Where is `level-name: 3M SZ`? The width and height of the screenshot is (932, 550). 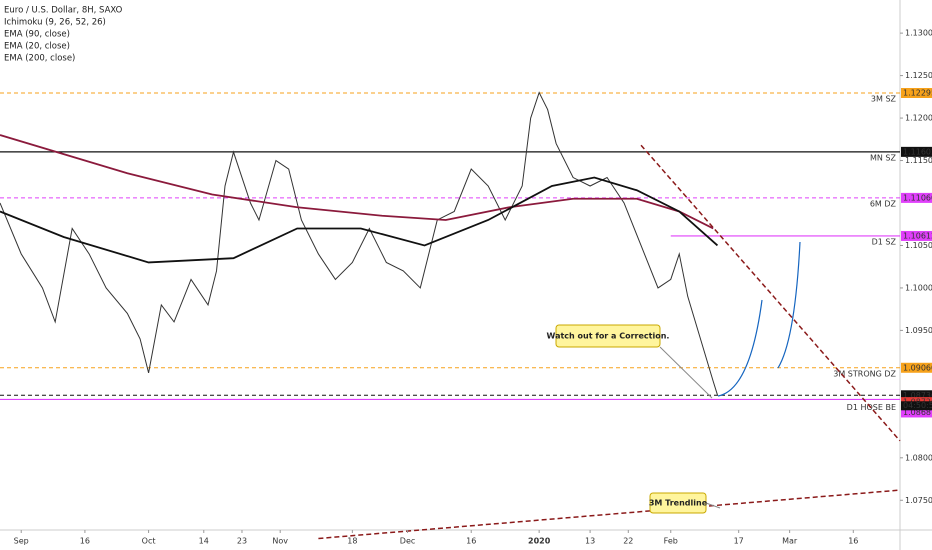
level-name: 3M SZ is located at coordinates (884, 99).